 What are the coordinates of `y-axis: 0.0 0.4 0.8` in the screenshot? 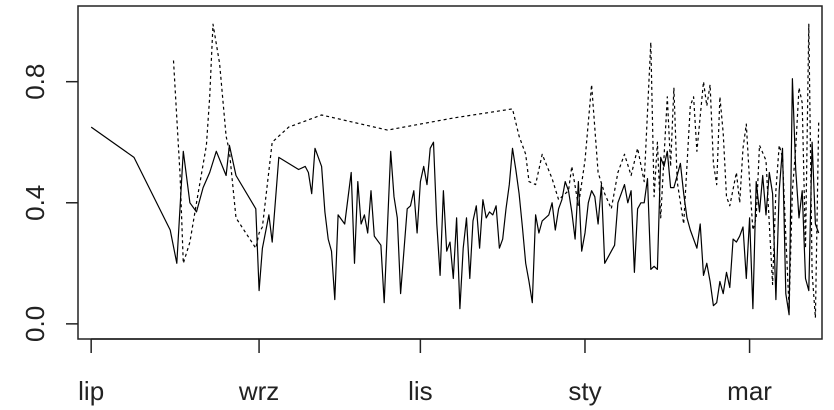 It's located at (49, 203).